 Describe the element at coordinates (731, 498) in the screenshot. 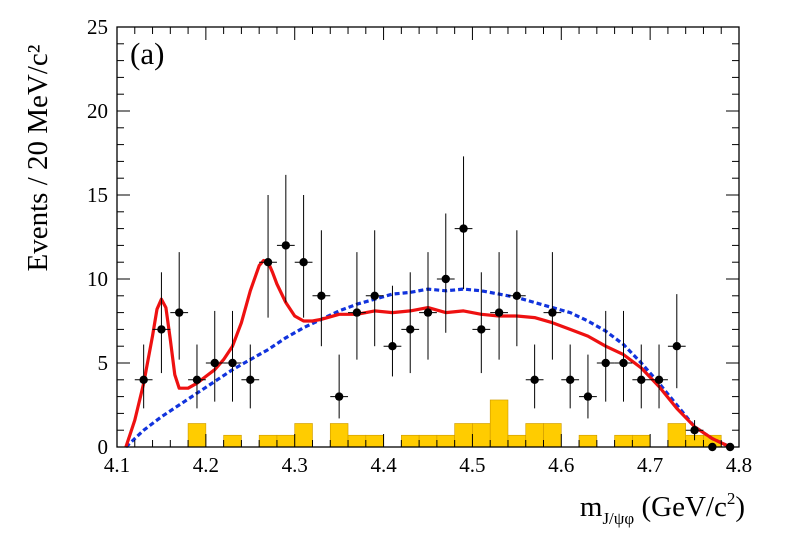

I see `x-axis-title-sup: 2` at that location.